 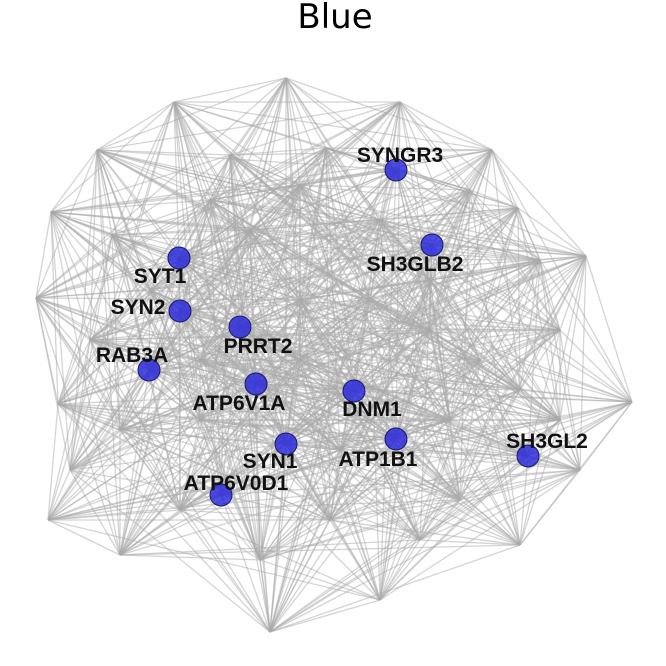 What do you see at coordinates (378, 459) in the screenshot?
I see `hub-label-atp1b1: ATP1B1` at bounding box center [378, 459].